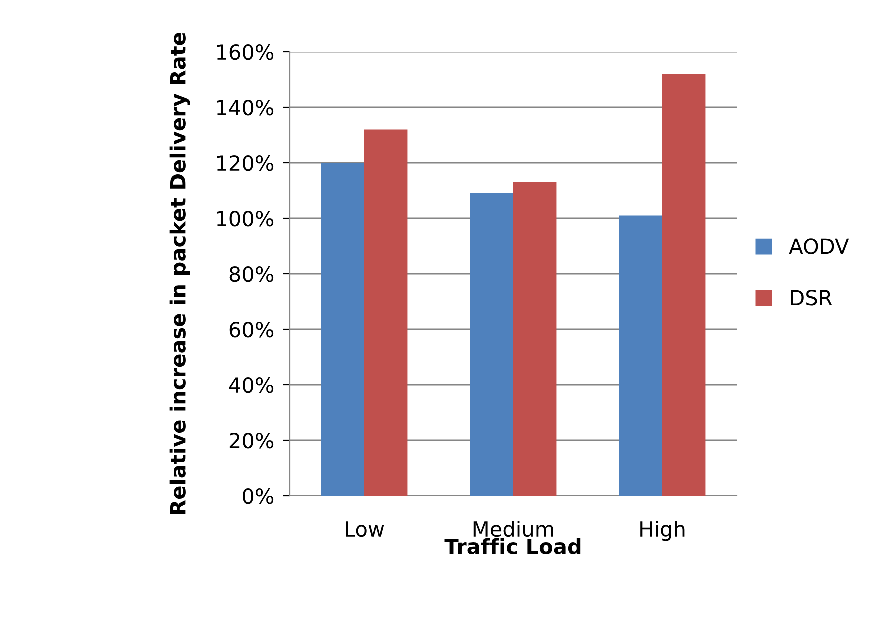  Describe the element at coordinates (245, 163) in the screenshot. I see `y-tick-label: 120%` at that location.